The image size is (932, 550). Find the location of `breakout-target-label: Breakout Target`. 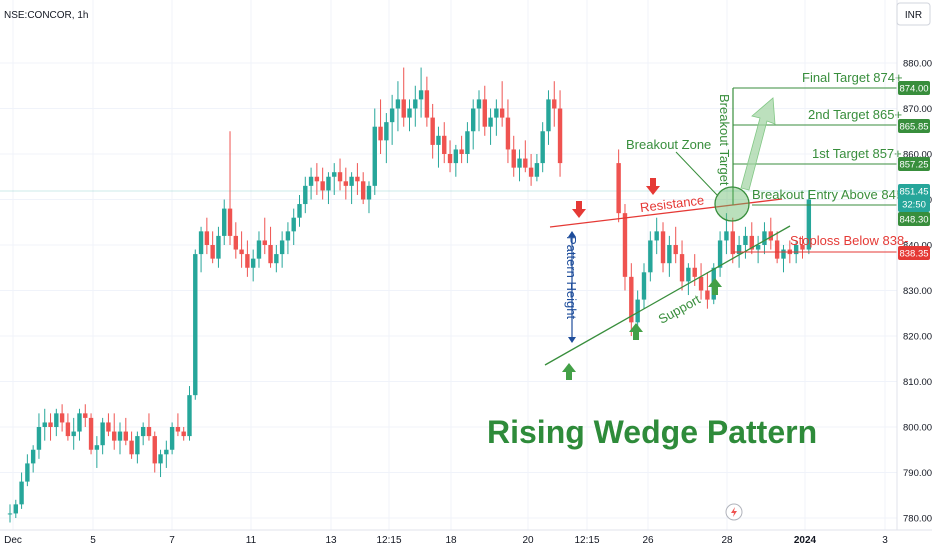

breakout-target-label: Breakout Target is located at coordinates (724, 140).